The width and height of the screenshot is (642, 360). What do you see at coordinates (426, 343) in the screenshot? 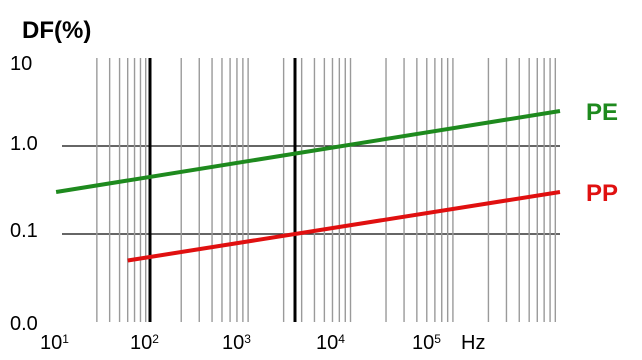
I see `x-tick-label: 10⁵` at bounding box center [426, 343].